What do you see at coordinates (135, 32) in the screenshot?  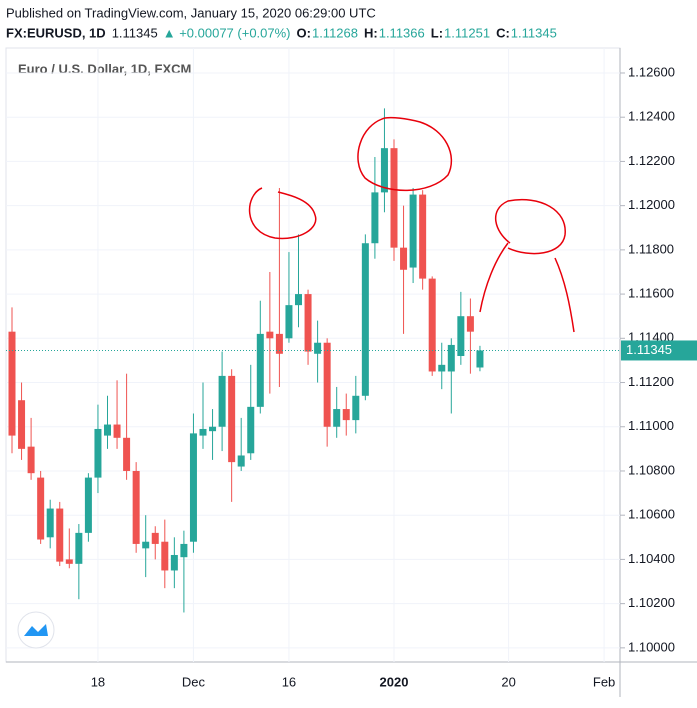 I see `last-price: 1.11345` at bounding box center [135, 32].